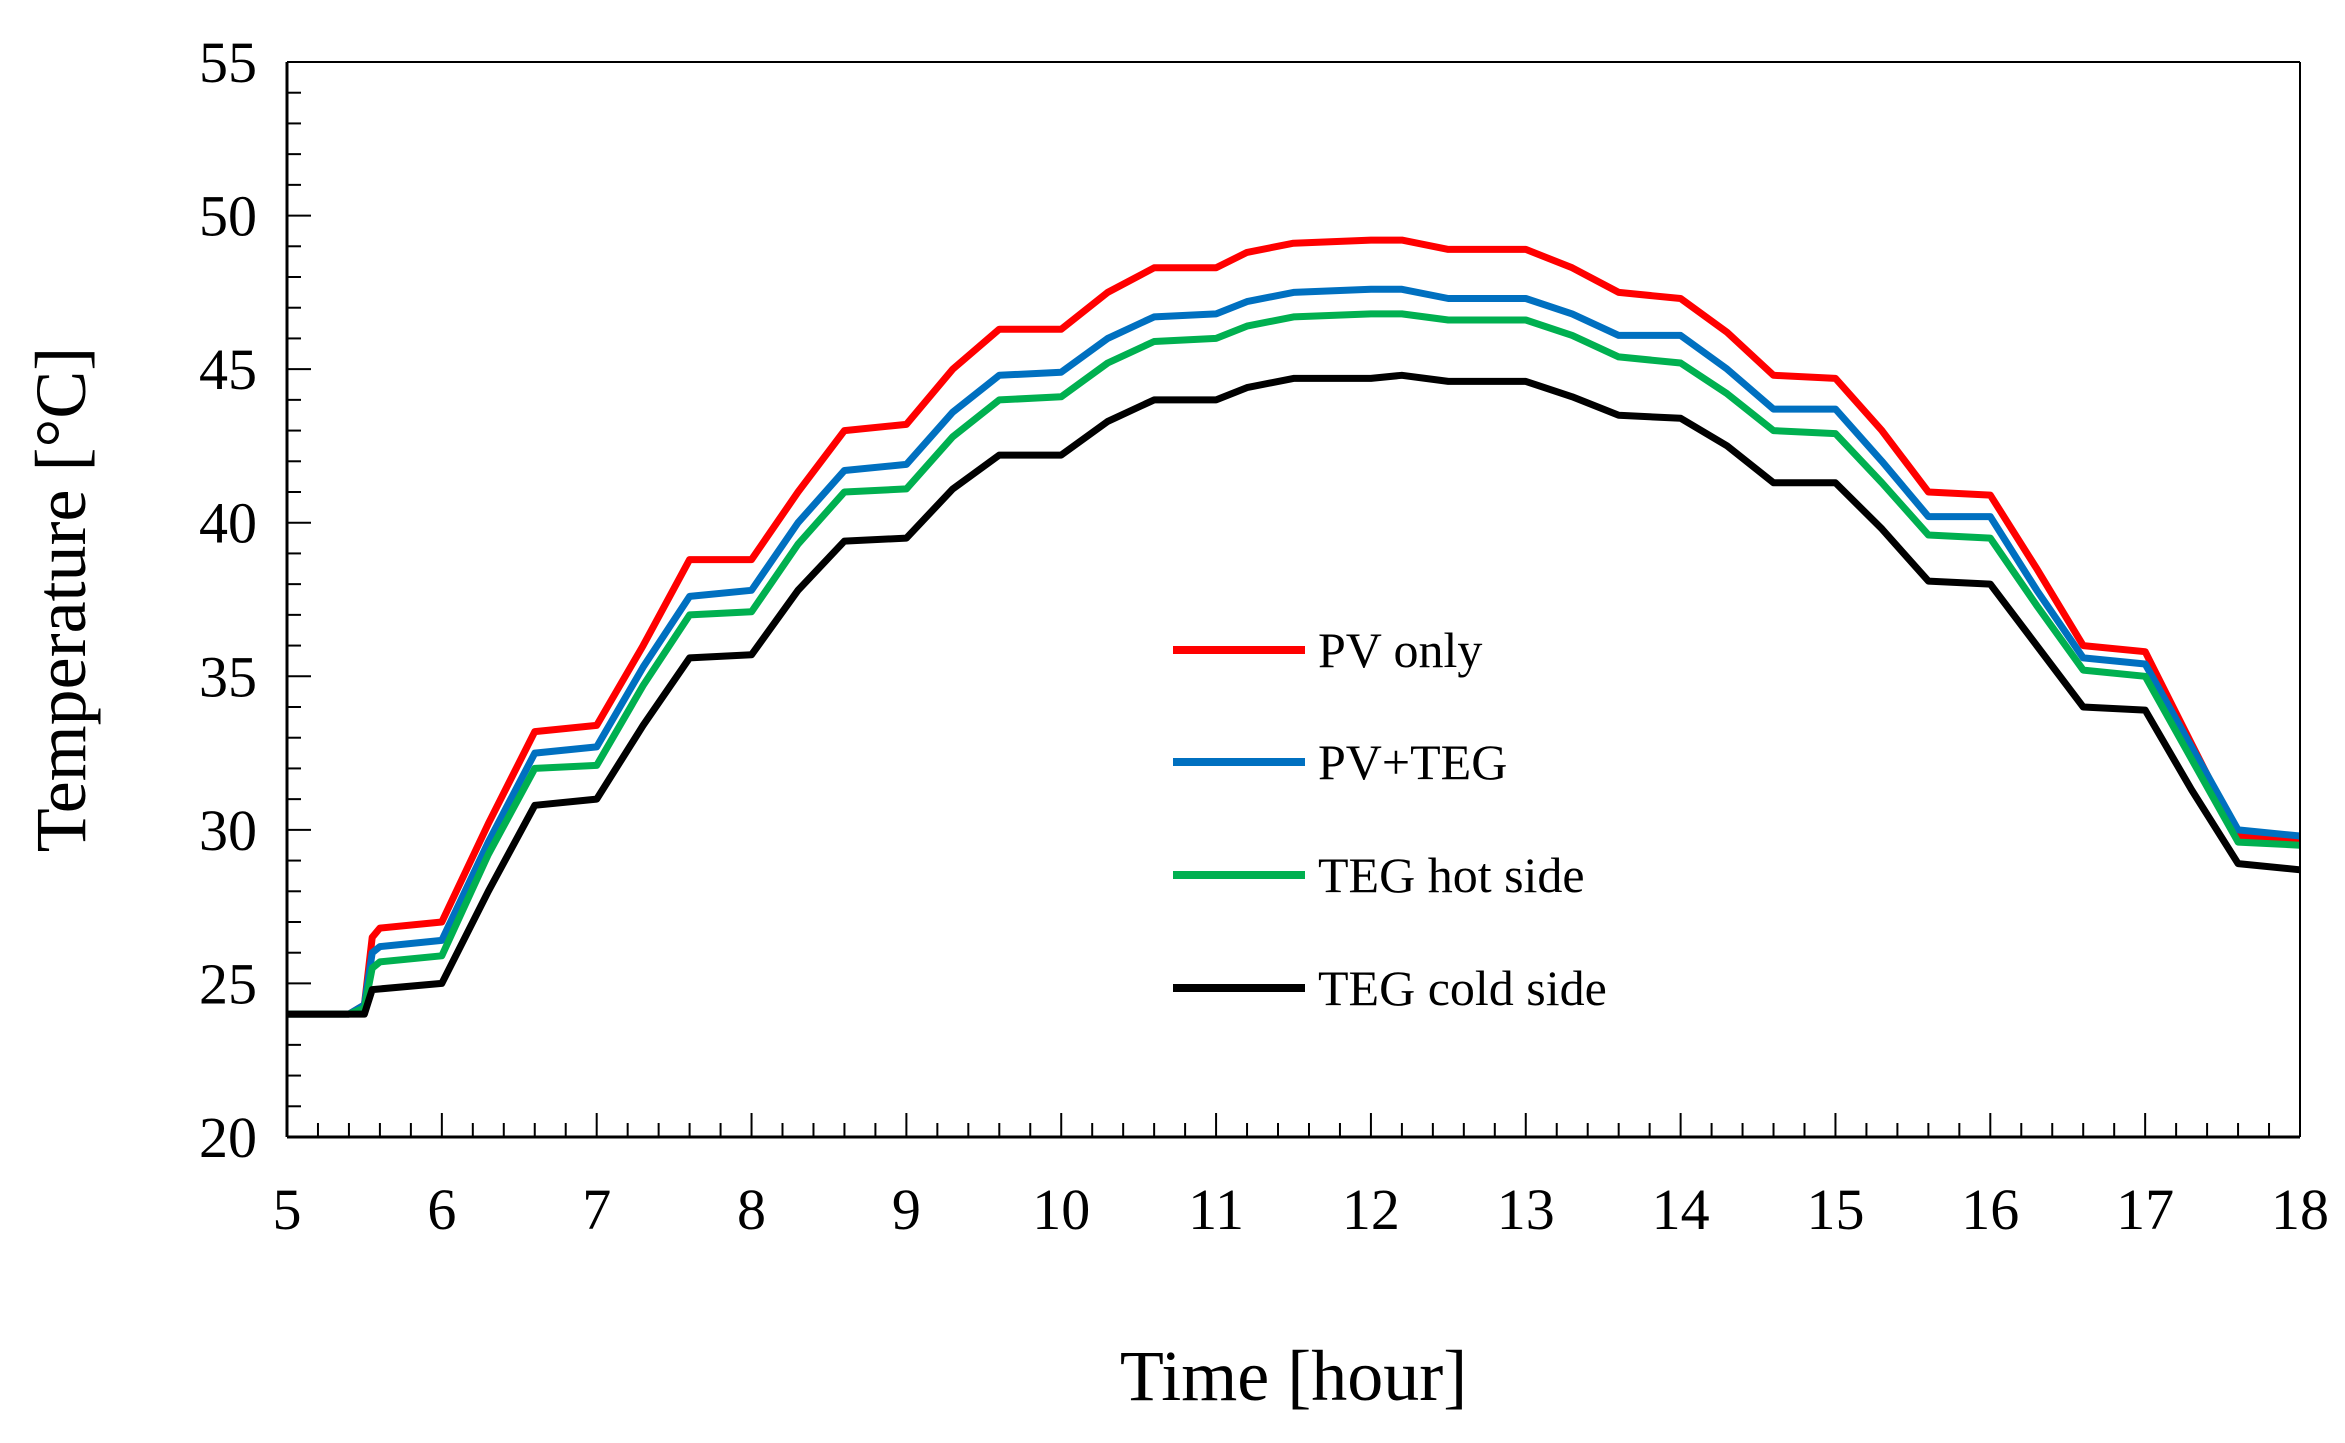  Describe the element at coordinates (61, 600) in the screenshot. I see `y-axis-title: Temperature [°C]` at that location.